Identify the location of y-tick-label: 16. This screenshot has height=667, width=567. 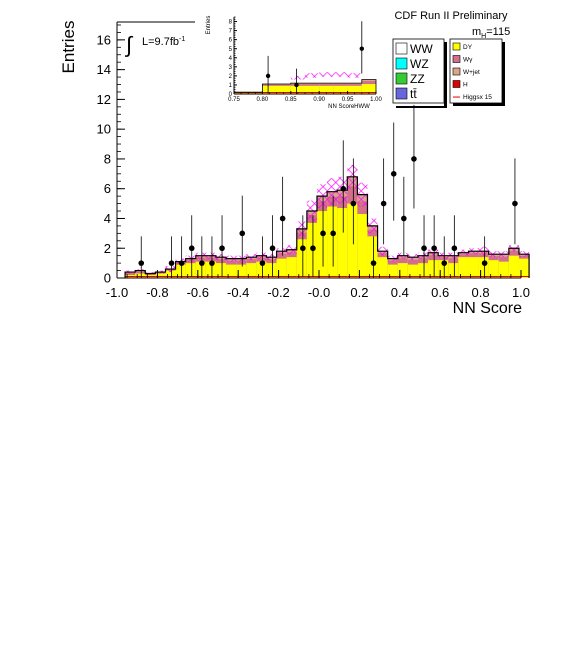
(104, 39).